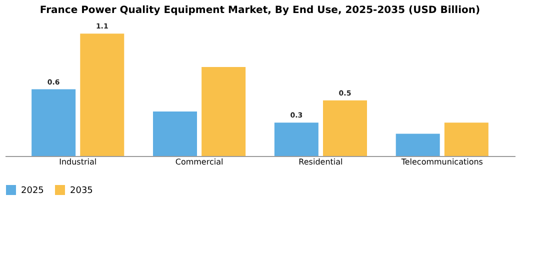 This screenshot has height=280, width=560. I want to click on x-tick-label: Telecommunications, so click(441, 162).